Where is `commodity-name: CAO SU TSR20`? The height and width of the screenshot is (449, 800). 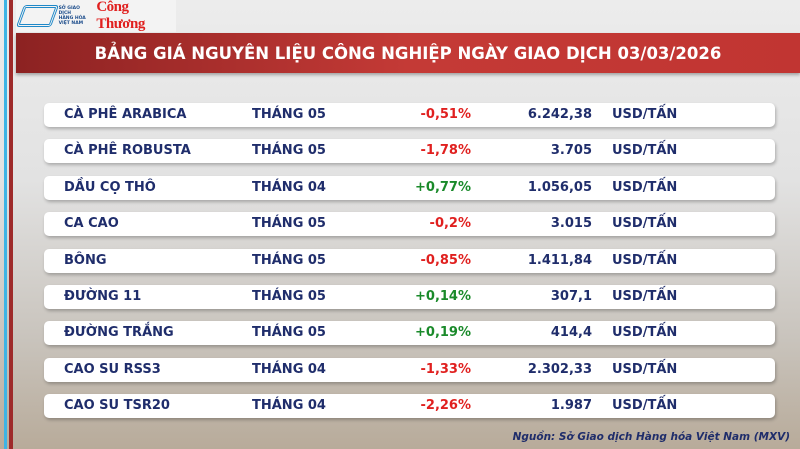
commodity-name: CAO SU TSR20 is located at coordinates (117, 406).